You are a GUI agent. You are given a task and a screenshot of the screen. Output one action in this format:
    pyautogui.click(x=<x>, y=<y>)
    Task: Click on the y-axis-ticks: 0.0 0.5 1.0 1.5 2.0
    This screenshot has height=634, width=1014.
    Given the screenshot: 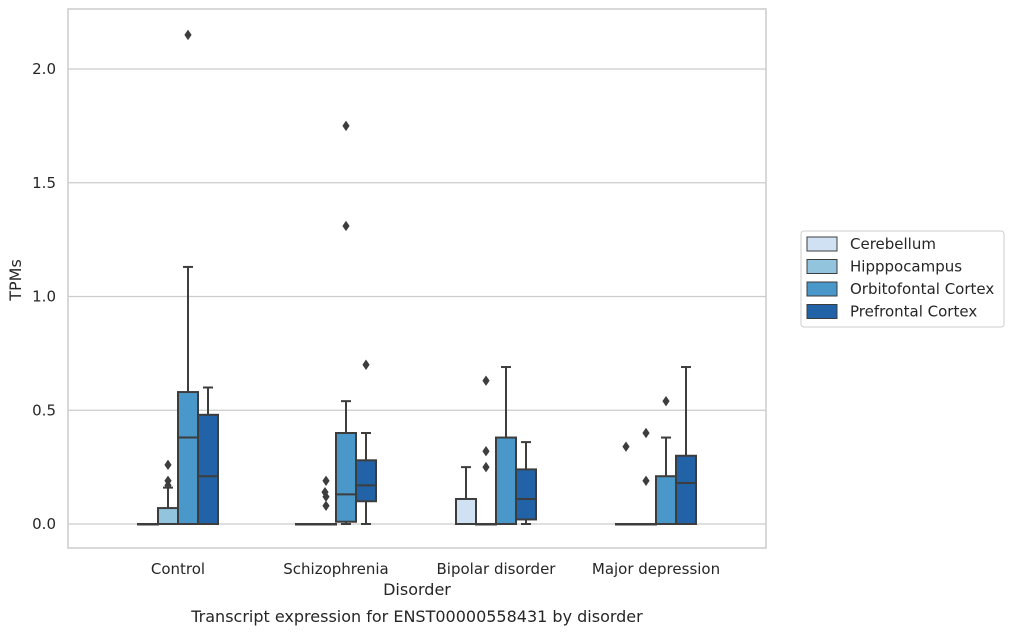 What is the action you would take?
    pyautogui.click(x=44, y=296)
    